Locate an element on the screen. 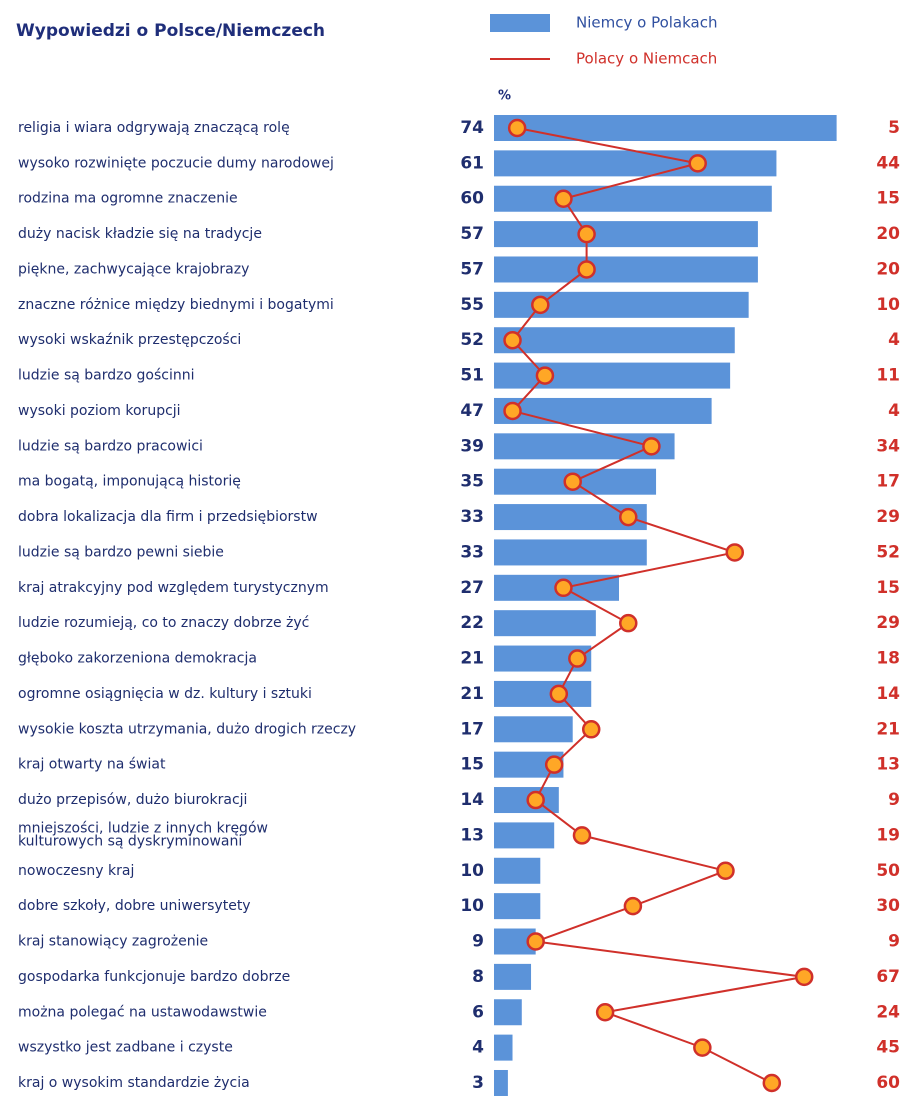  category-label: nowoczesny kraj is located at coordinates (76, 871).